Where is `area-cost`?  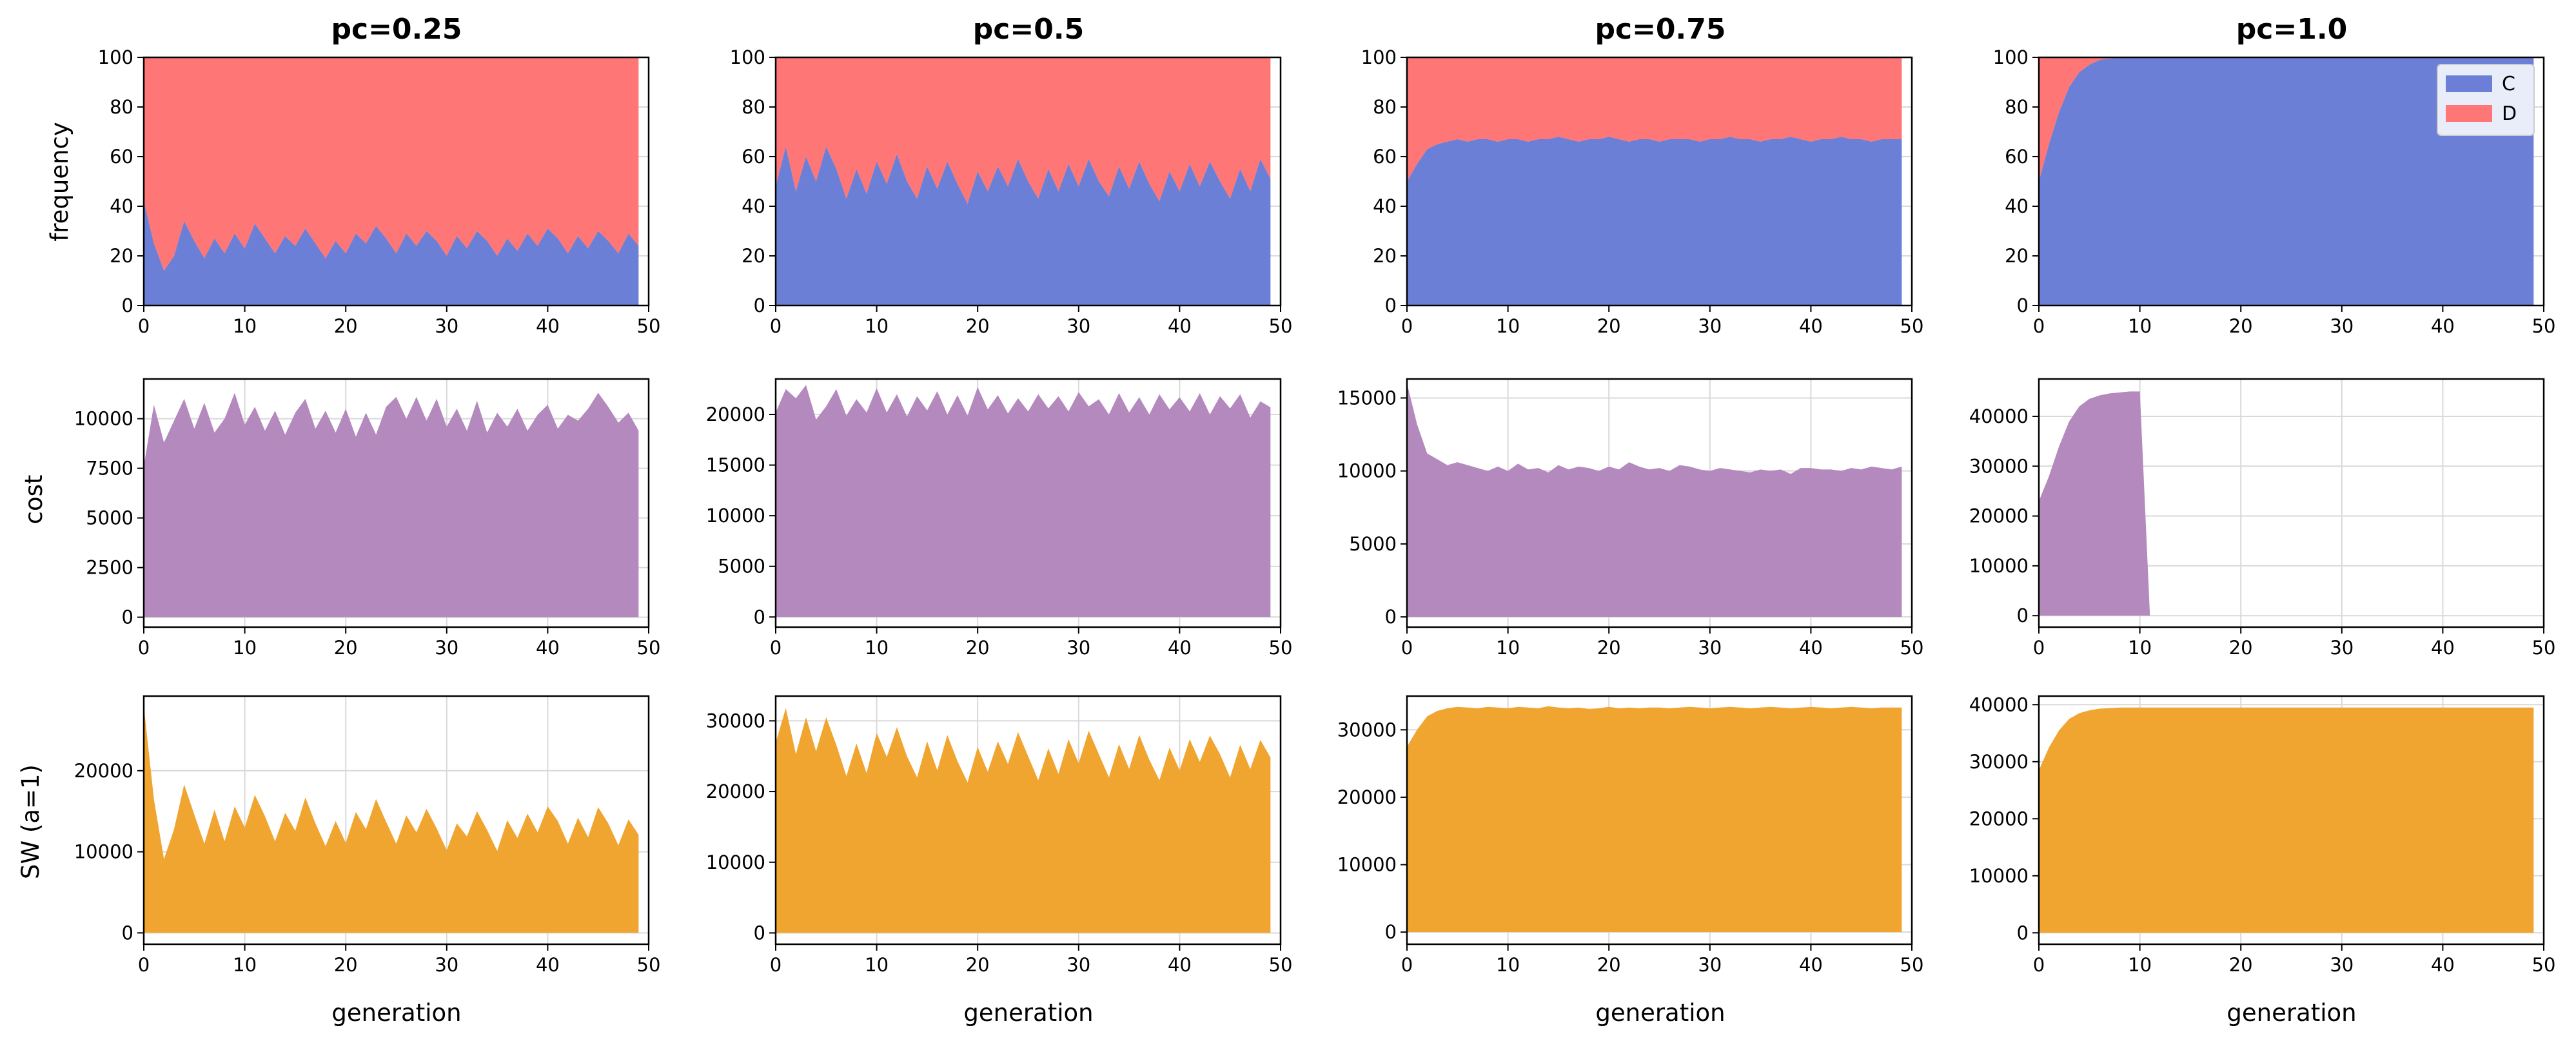
area-cost is located at coordinates (1023, 501).